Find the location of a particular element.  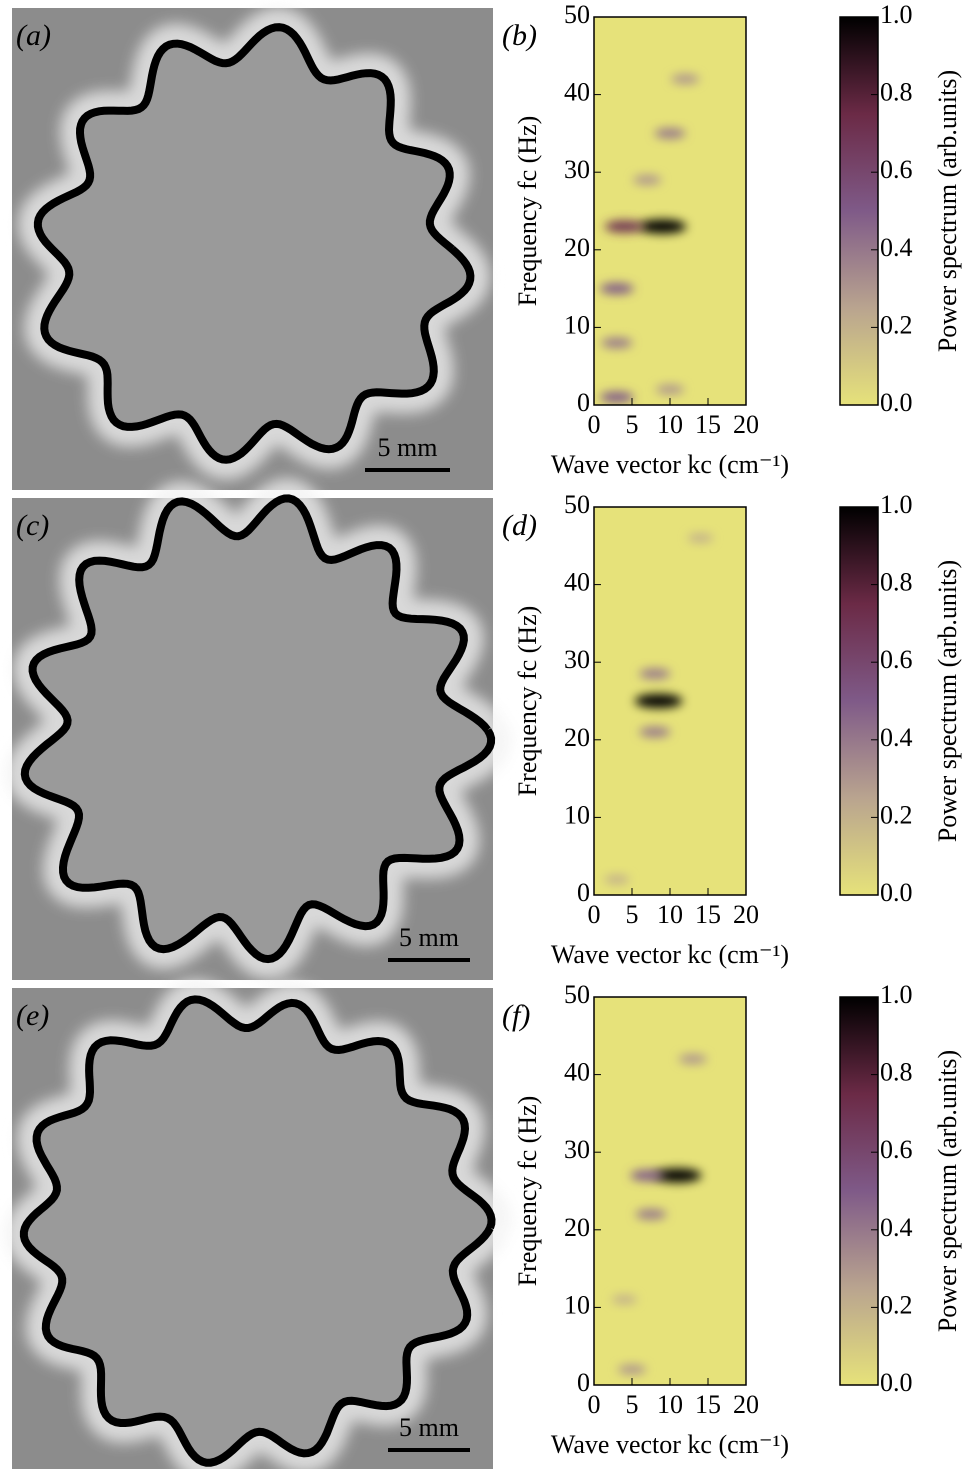

panel-label: (c) is located at coordinates (32, 525).